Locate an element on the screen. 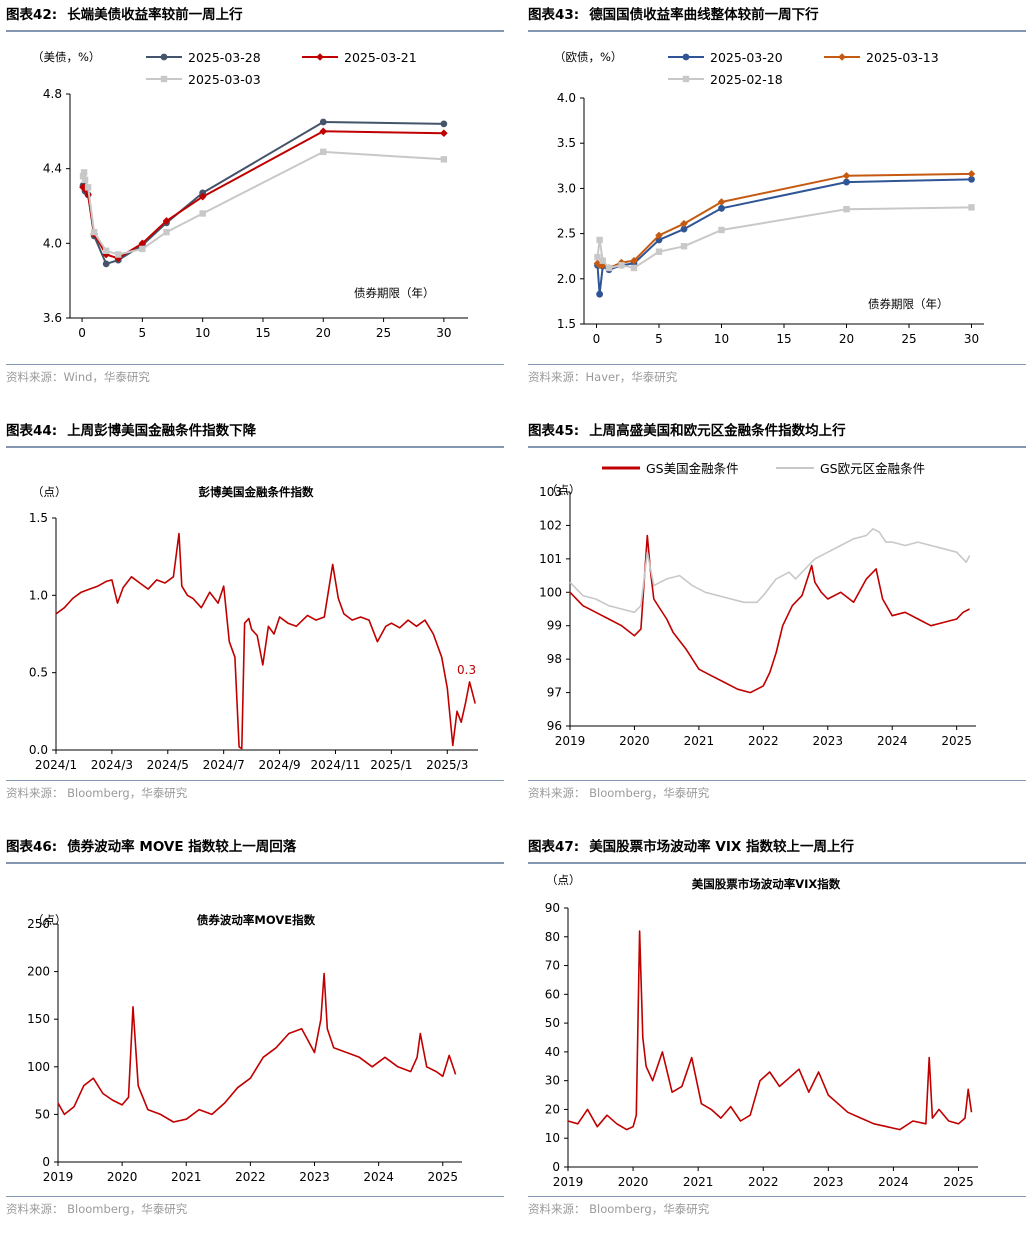 This screenshot has width=1030, height=1244. figure-number: 图表47: is located at coordinates (554, 847).